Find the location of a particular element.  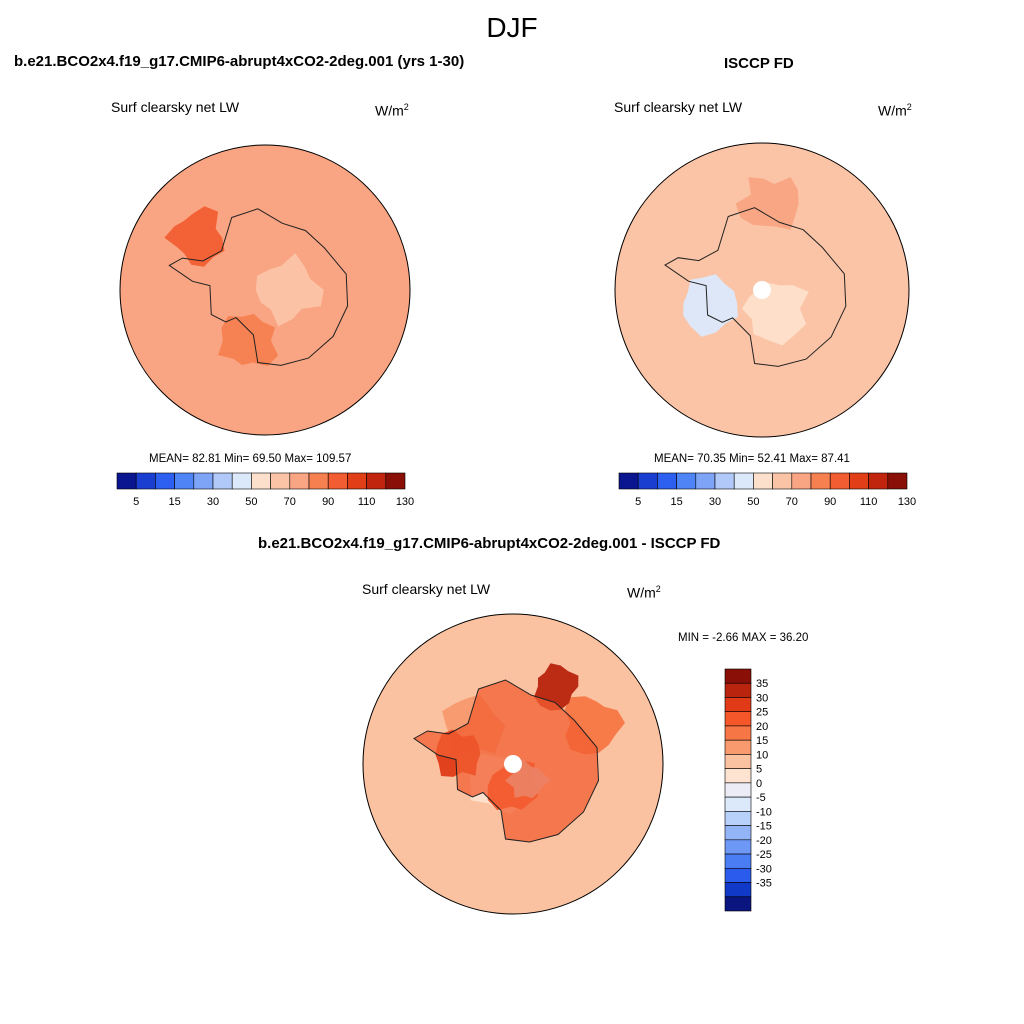

panel2-variable-label: Surf clearsky net LW is located at coordinates (678, 107).